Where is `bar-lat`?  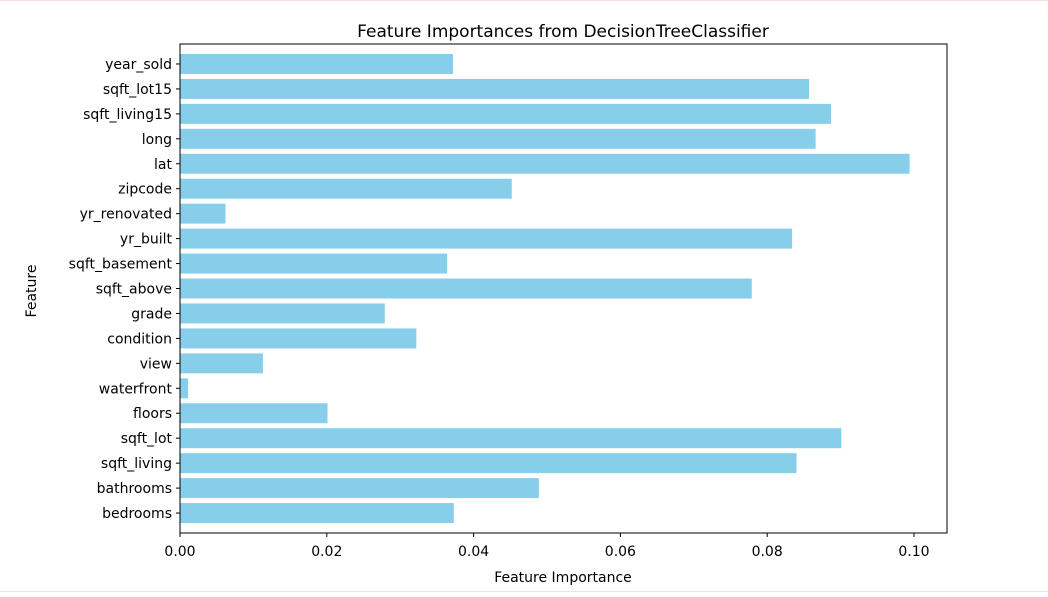
bar-lat is located at coordinates (545, 163).